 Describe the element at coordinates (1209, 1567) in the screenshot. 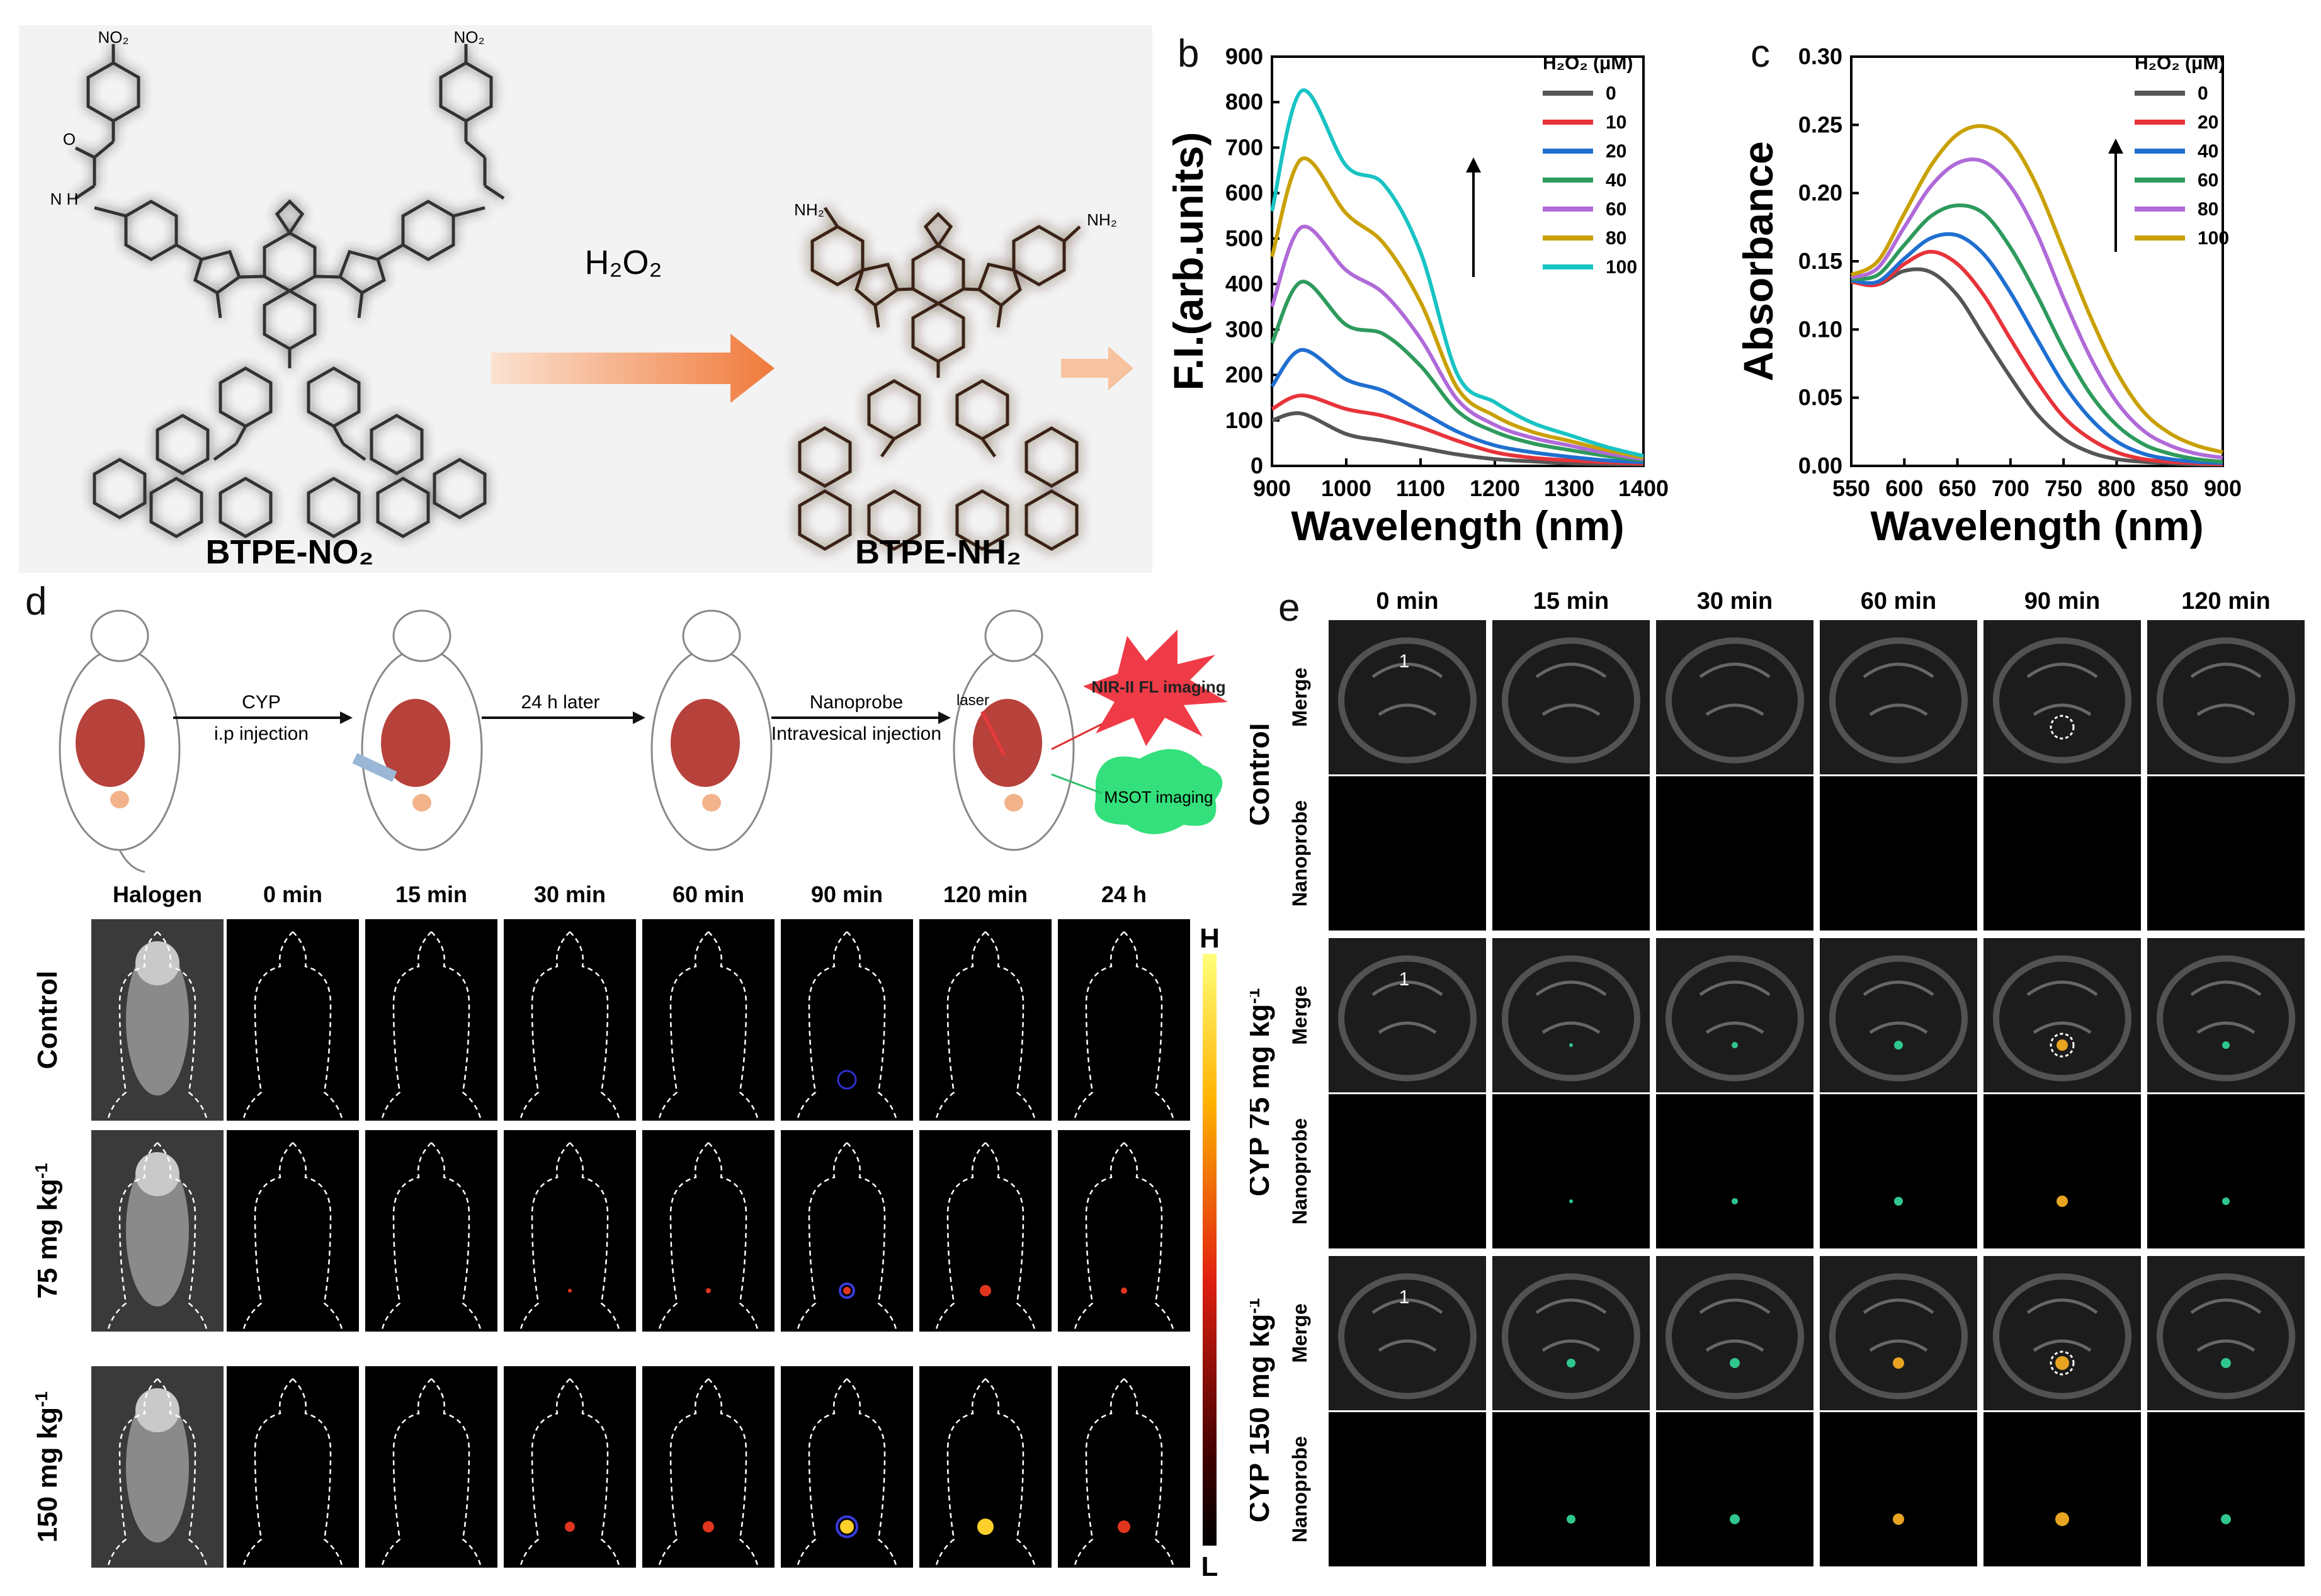

I see `colorbar-low: L` at that location.